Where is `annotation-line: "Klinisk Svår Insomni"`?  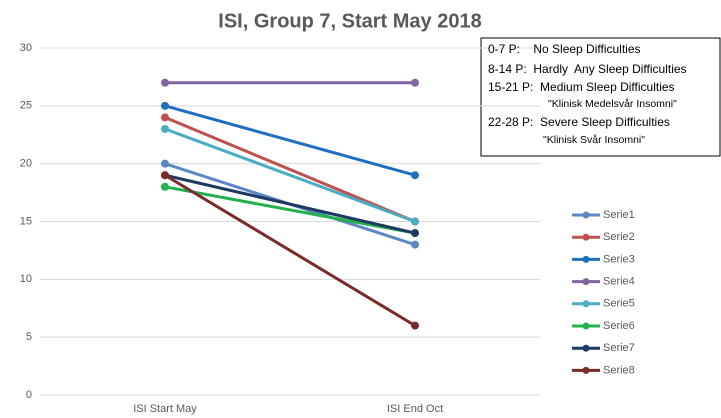
annotation-line: "Klinisk Svår Insomni" is located at coordinates (594, 140).